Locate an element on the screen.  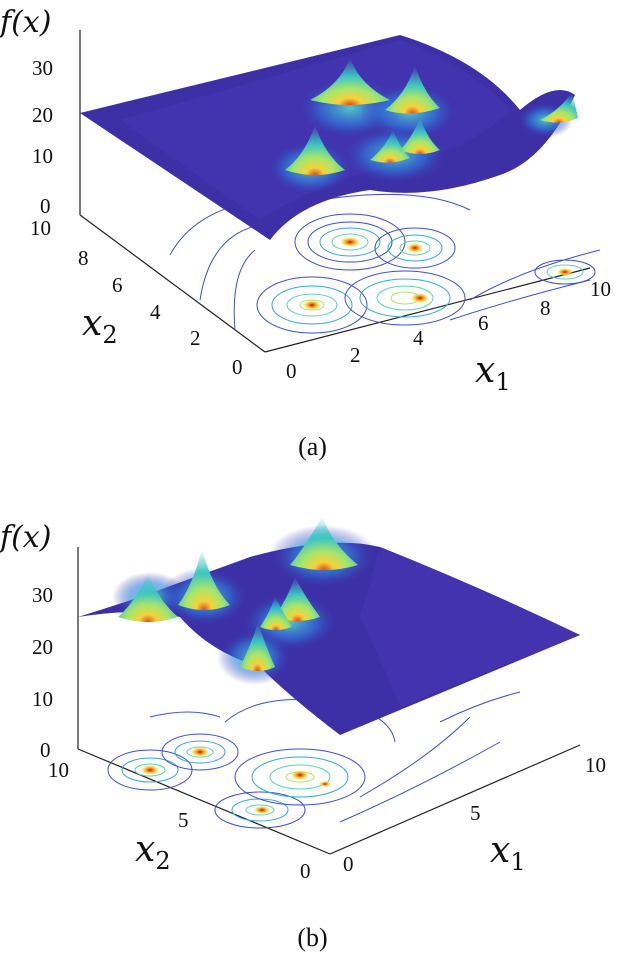
x2-ticks-b: 0 5 10 is located at coordinates (179, 820).